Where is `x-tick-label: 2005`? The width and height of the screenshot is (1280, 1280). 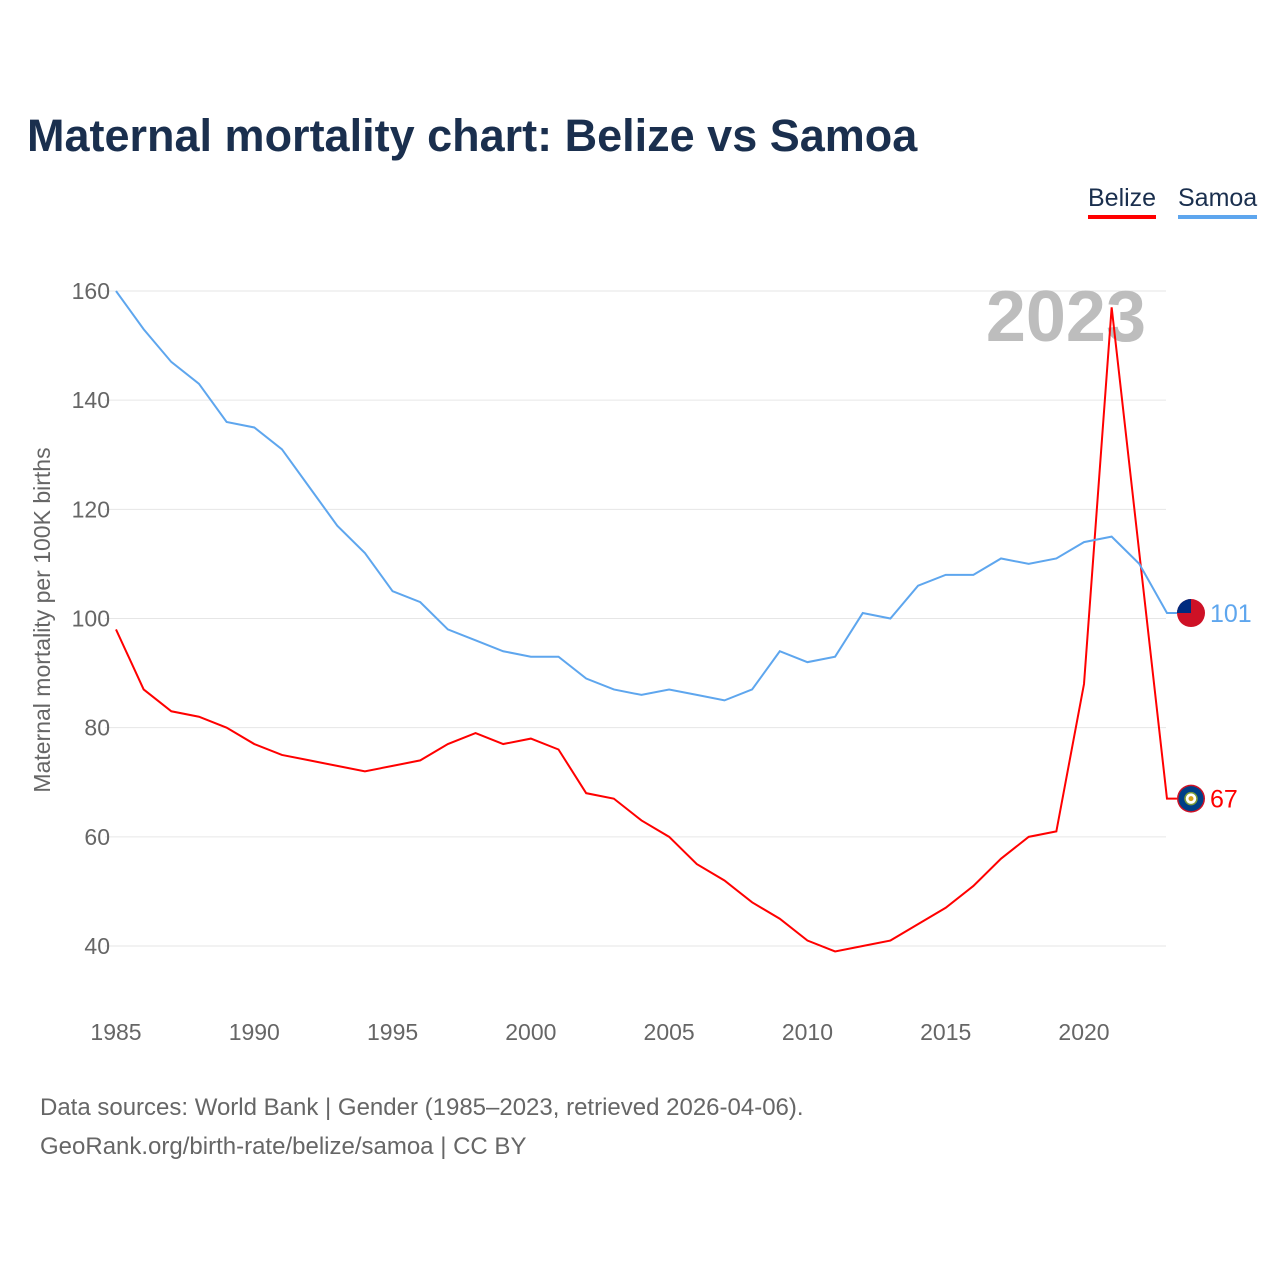
x-tick-label: 2005 is located at coordinates (669, 1032).